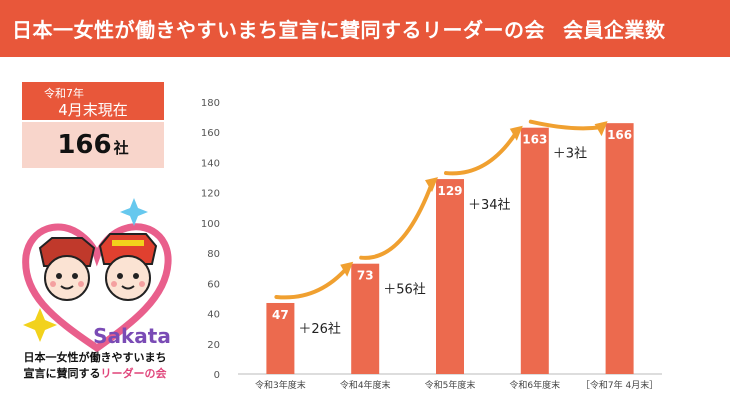  I want to click on logo-wordmark: Sakata, so click(132, 336).